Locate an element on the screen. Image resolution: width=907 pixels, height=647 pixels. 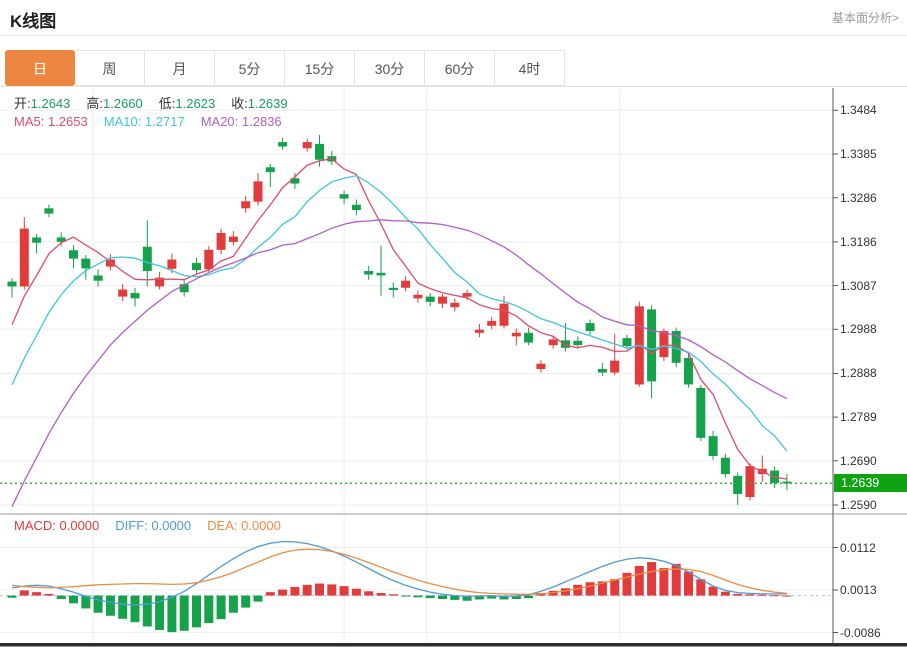
tab-month: 月 is located at coordinates (180, 68).